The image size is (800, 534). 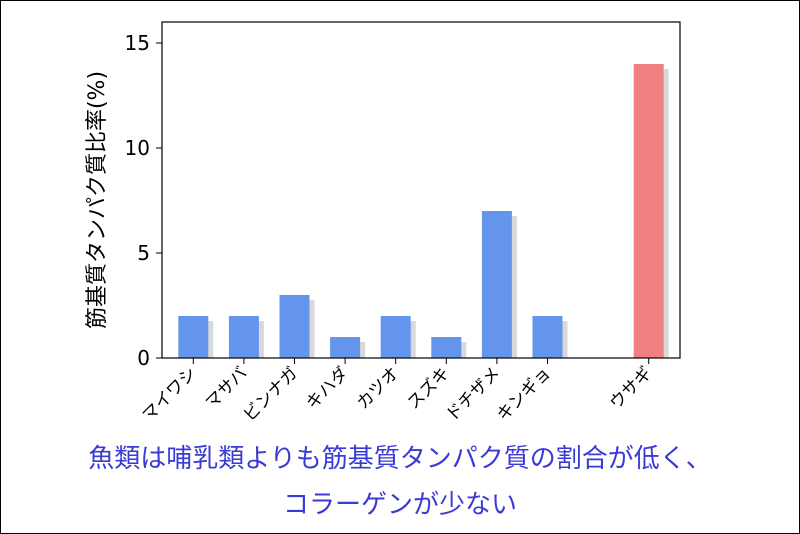 I want to click on x-tick-label: ドチザメ, so click(x=473, y=394).